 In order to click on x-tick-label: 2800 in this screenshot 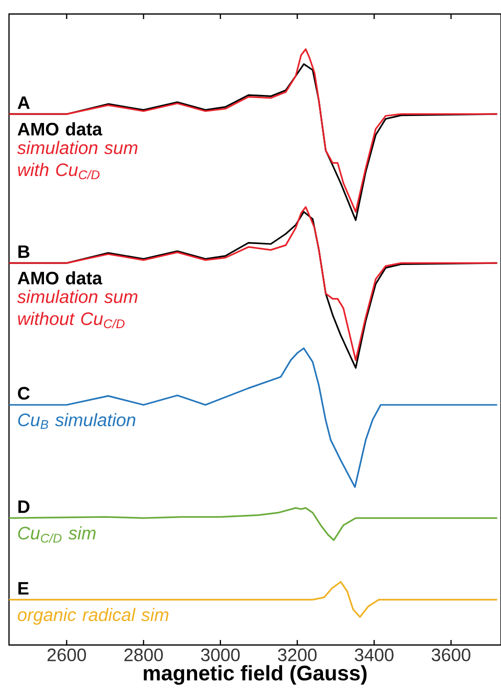, I will do `click(143, 655)`.